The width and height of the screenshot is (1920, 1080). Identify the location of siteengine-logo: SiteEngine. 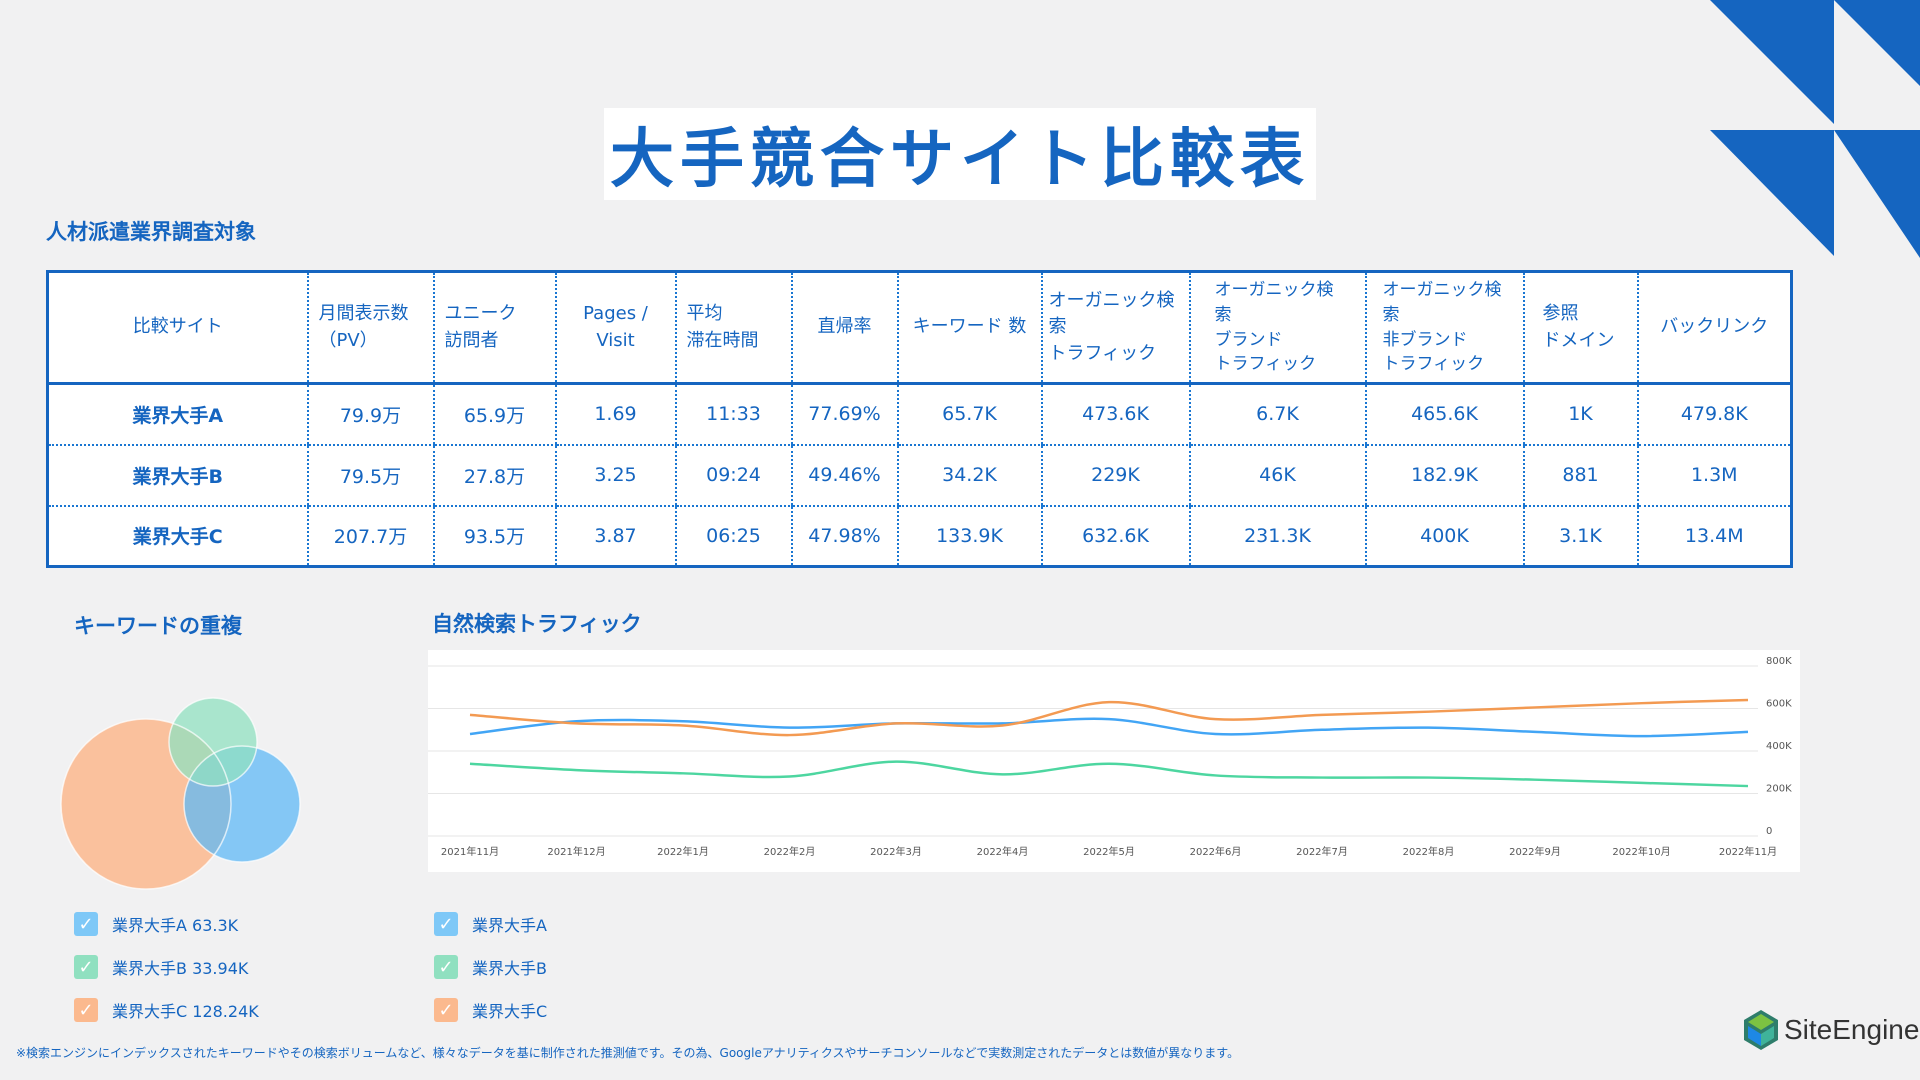
(1831, 1030).